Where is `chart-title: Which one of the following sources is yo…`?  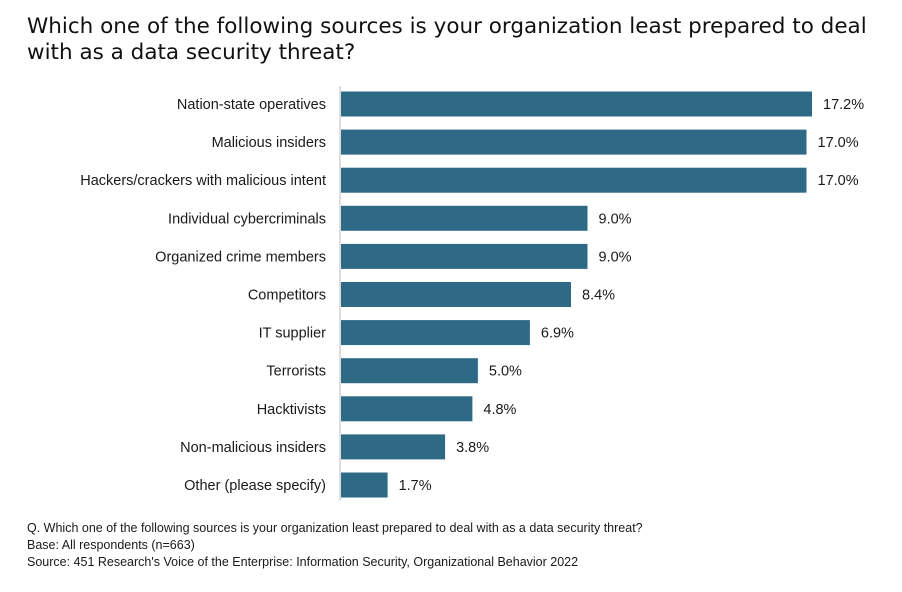 chart-title: Which one of the following sources is yo… is located at coordinates (447, 39).